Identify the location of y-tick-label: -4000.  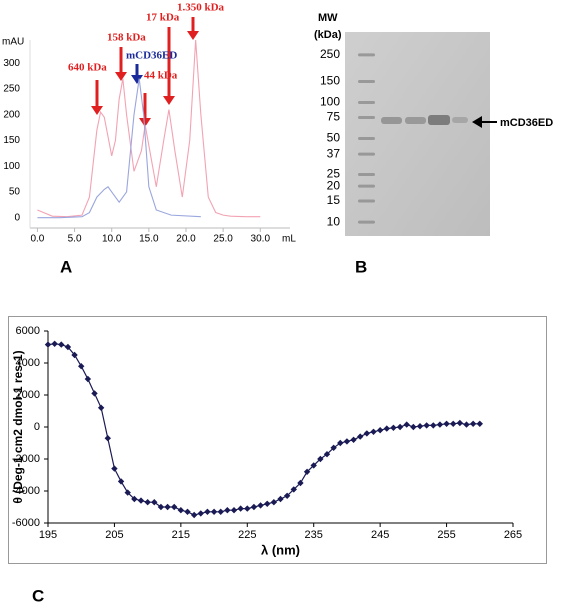
(26, 491).